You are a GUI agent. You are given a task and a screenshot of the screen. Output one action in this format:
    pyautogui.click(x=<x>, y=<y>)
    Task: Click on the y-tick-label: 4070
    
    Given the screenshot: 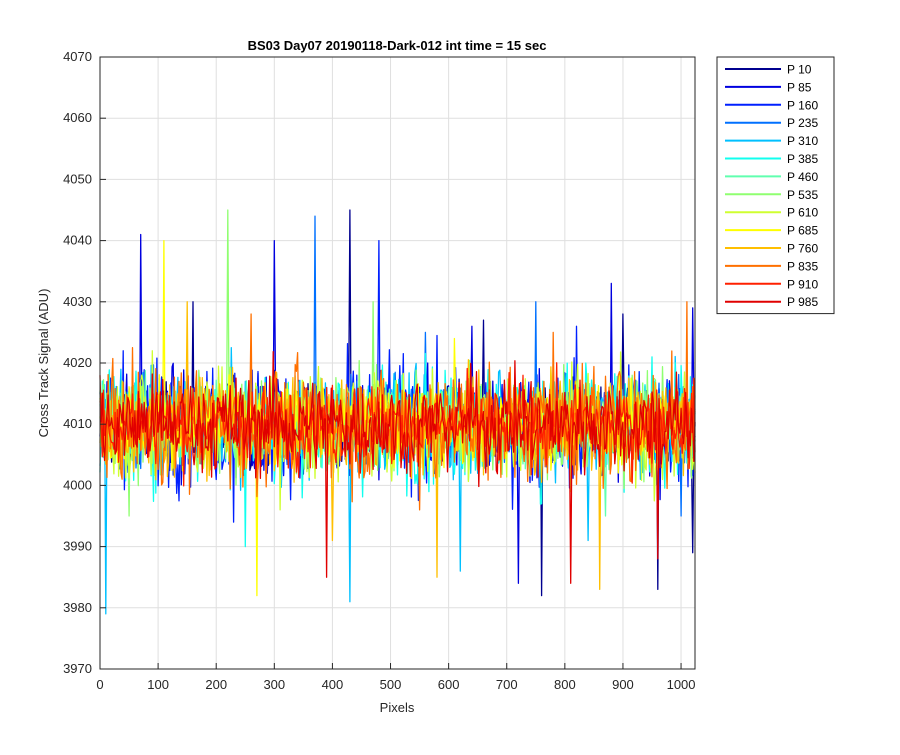 What is the action you would take?
    pyautogui.click(x=77, y=56)
    